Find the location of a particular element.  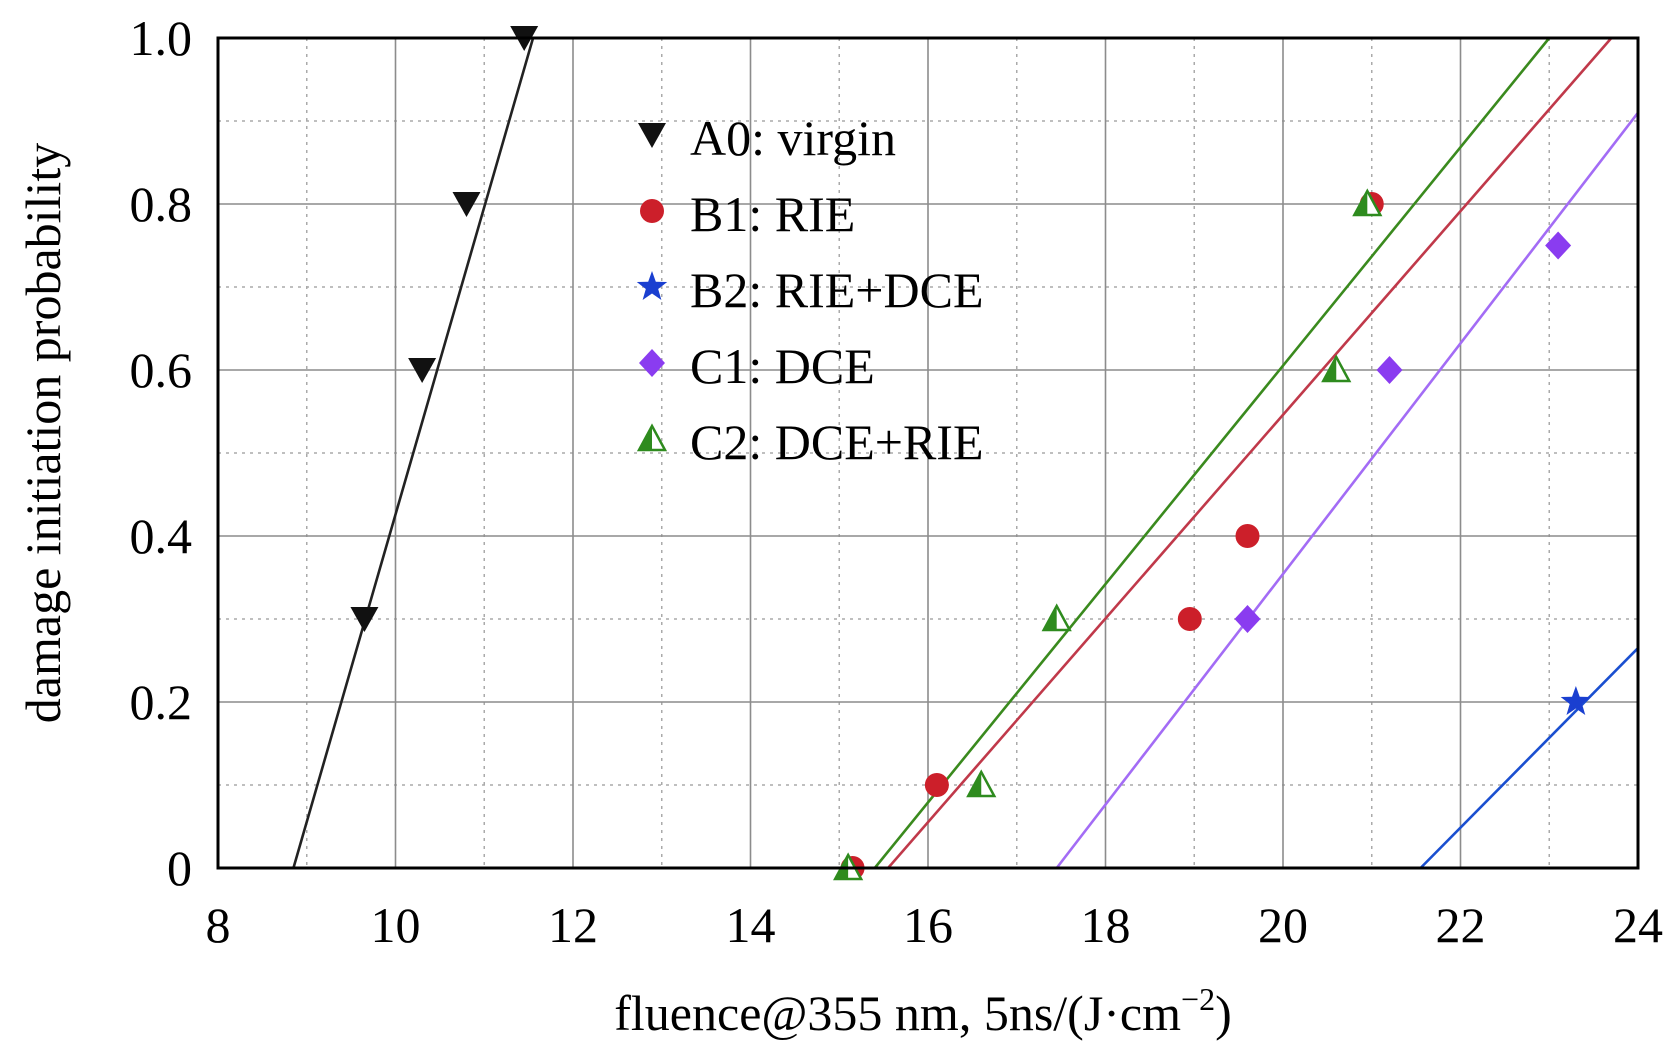

legend-item: A0: virgin is located at coordinates (767, 138).